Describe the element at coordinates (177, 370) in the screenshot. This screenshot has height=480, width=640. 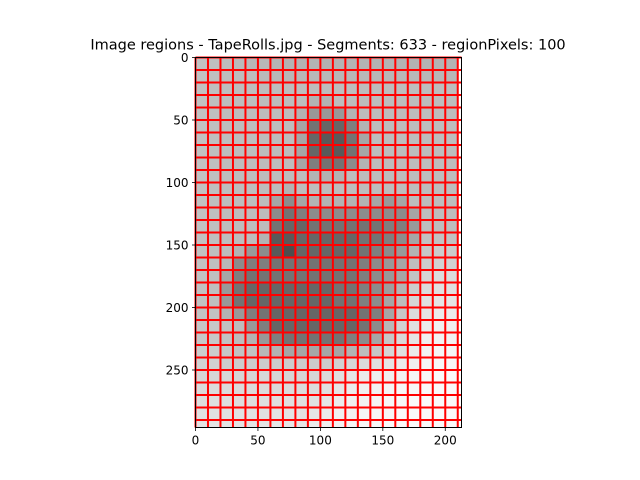
I see `y-tick-label: 250` at that location.